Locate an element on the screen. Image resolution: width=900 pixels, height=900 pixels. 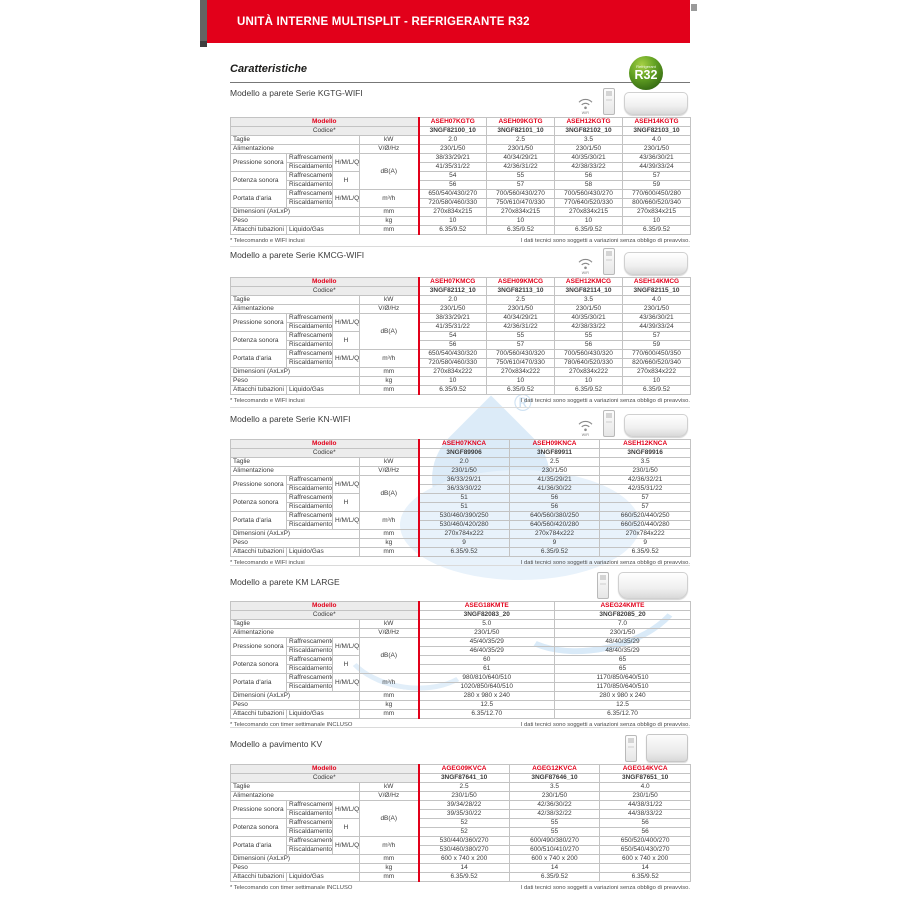
spec-value: 2.5 is located at coordinates (554, 462).